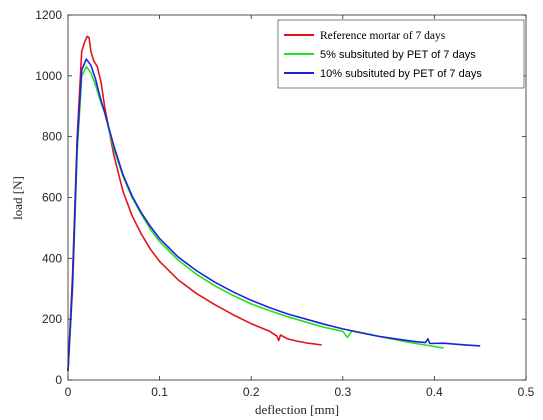 The width and height of the screenshot is (543, 420). What do you see at coordinates (342, 392) in the screenshot?
I see `x-tick-label: 0.3` at bounding box center [342, 392].